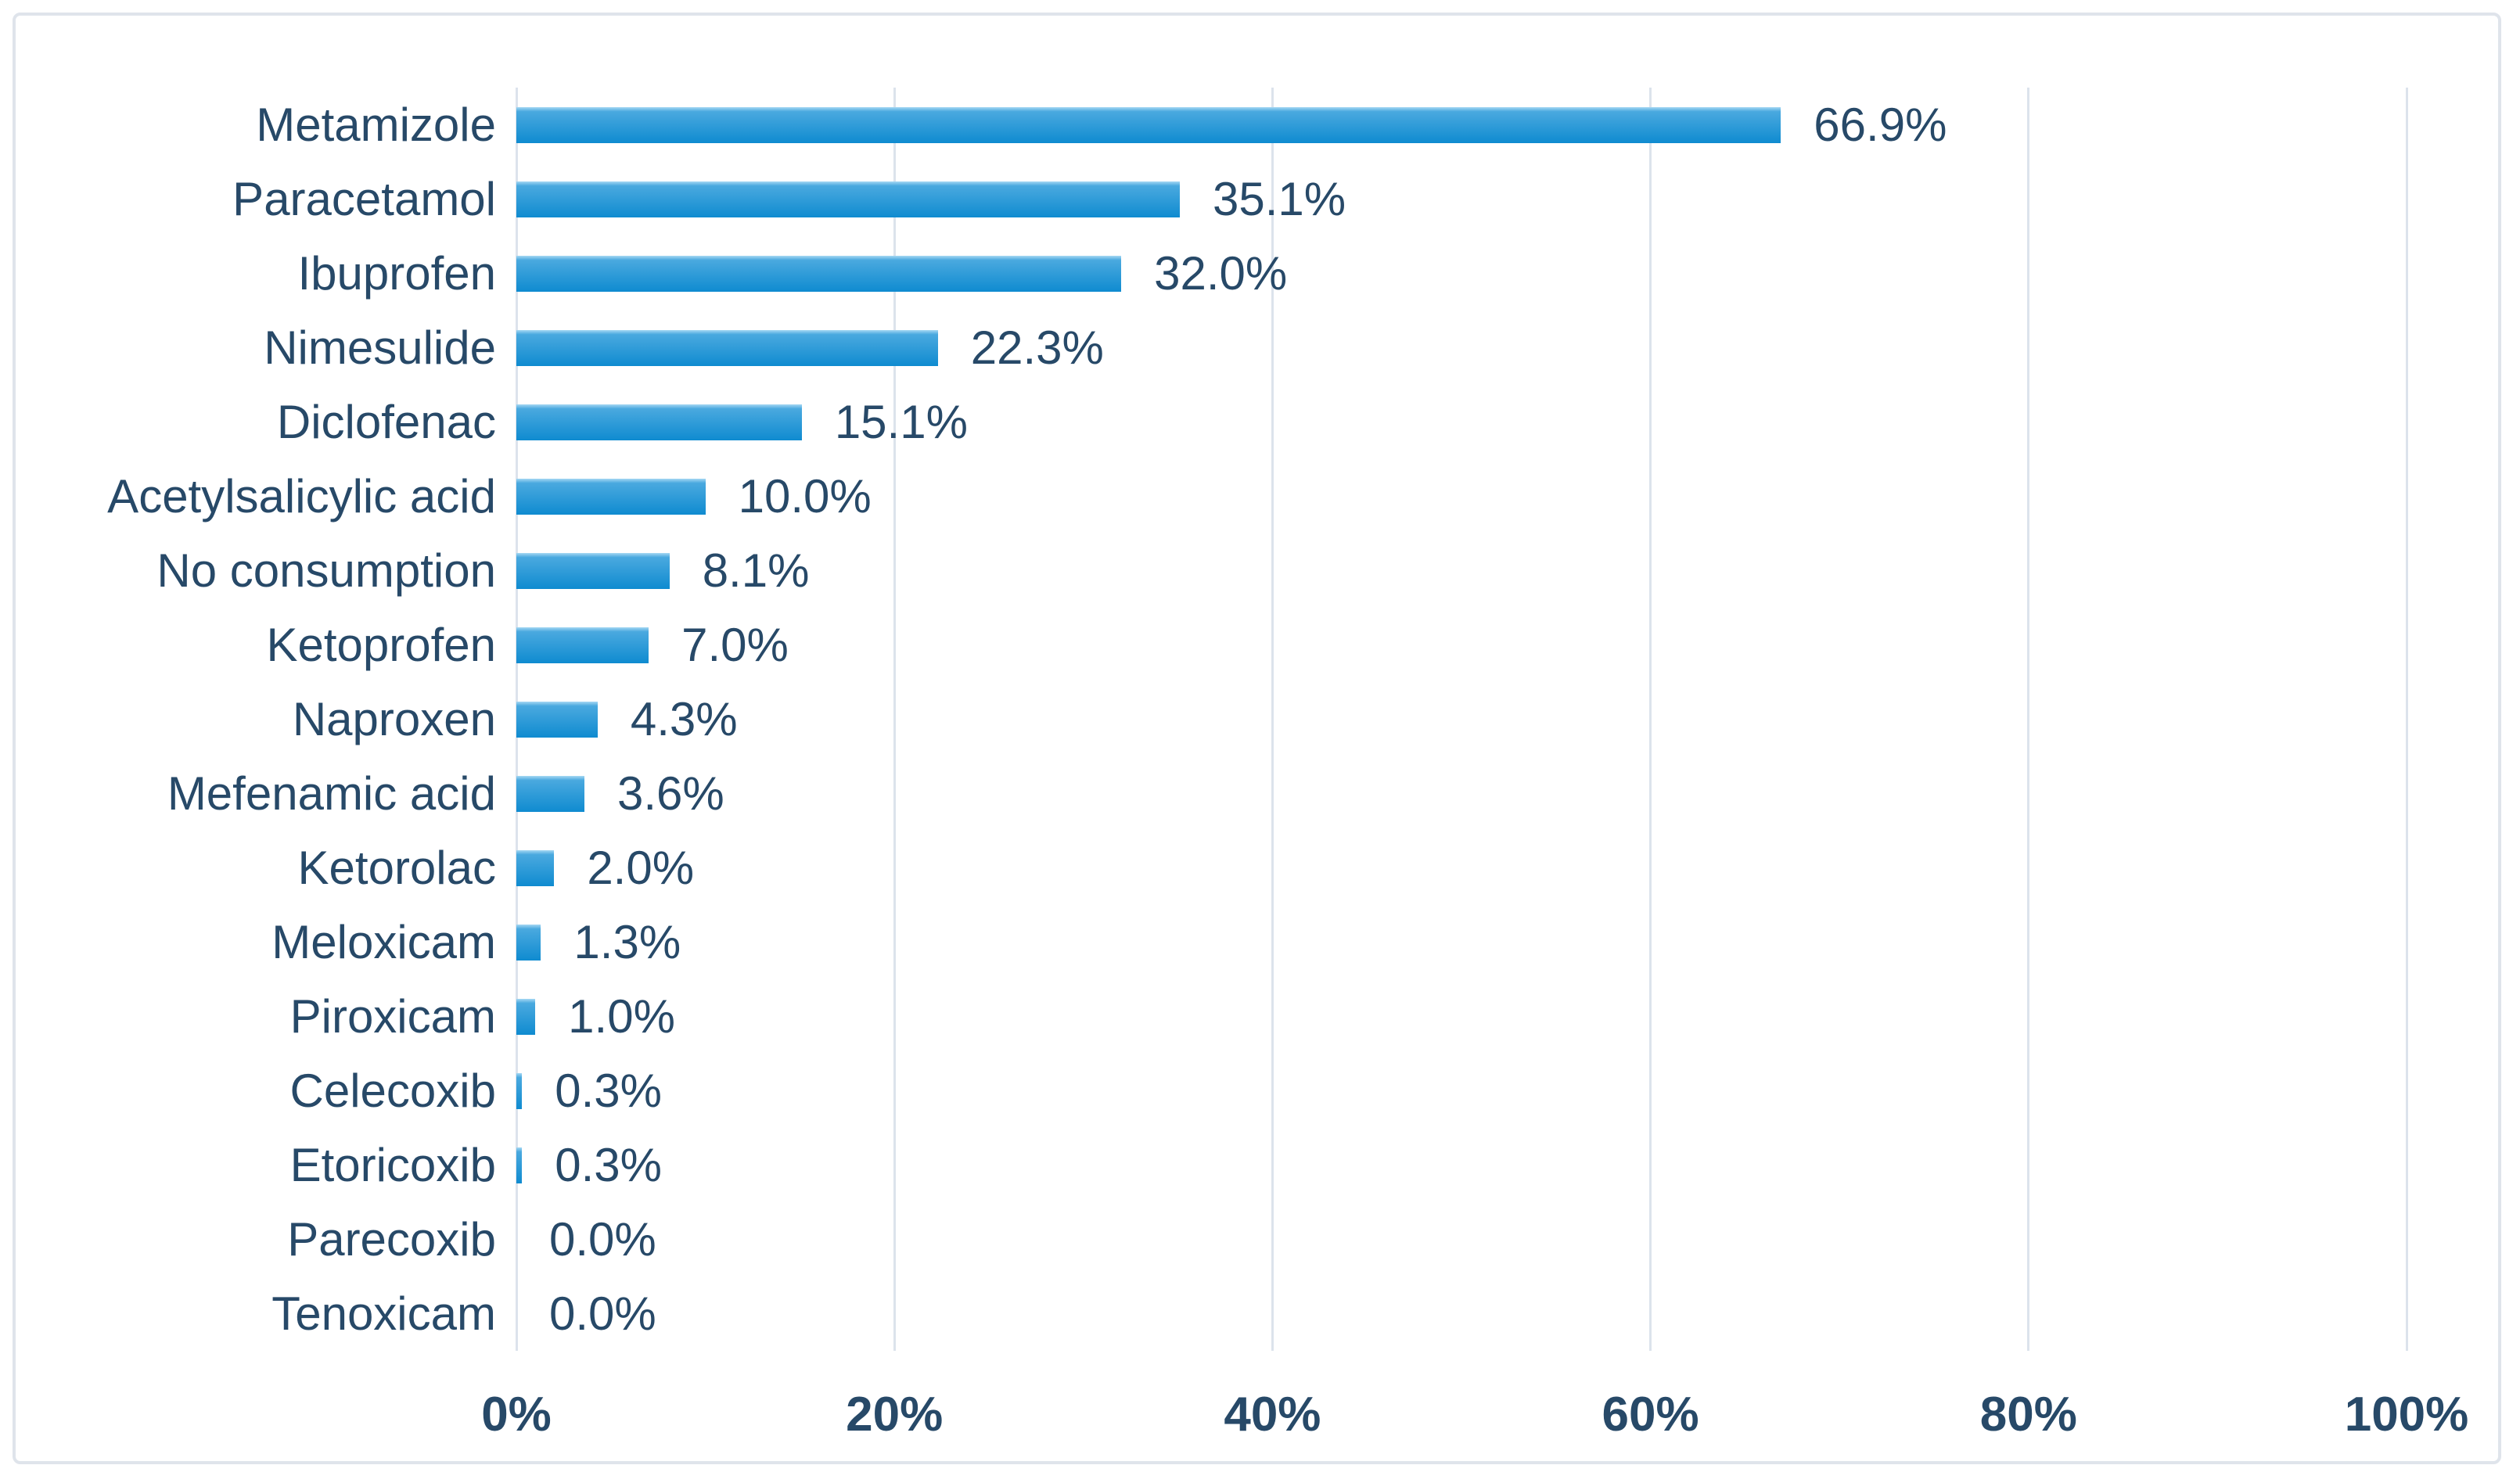  What do you see at coordinates (735, 645) in the screenshot?
I see `value-label: 7.0%` at bounding box center [735, 645].